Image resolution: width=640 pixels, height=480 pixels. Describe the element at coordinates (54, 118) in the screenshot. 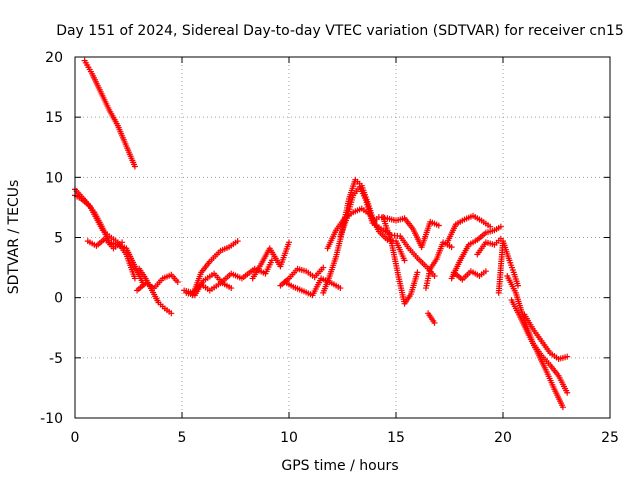

I see `y-tick-label: 15` at that location.